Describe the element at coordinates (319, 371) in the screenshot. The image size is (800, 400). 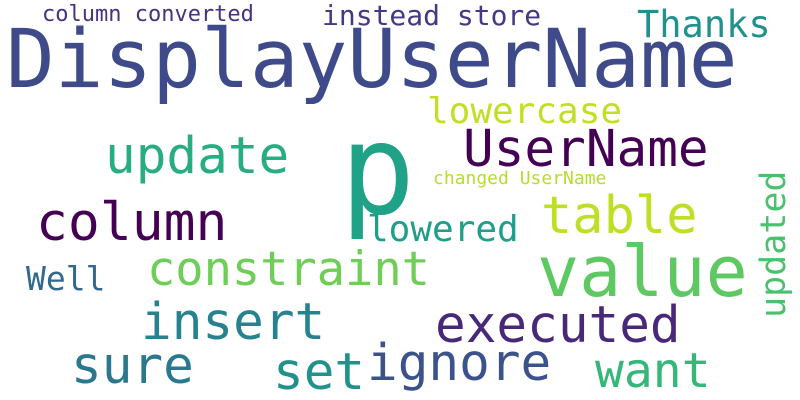
I see `word-set: set` at that location.